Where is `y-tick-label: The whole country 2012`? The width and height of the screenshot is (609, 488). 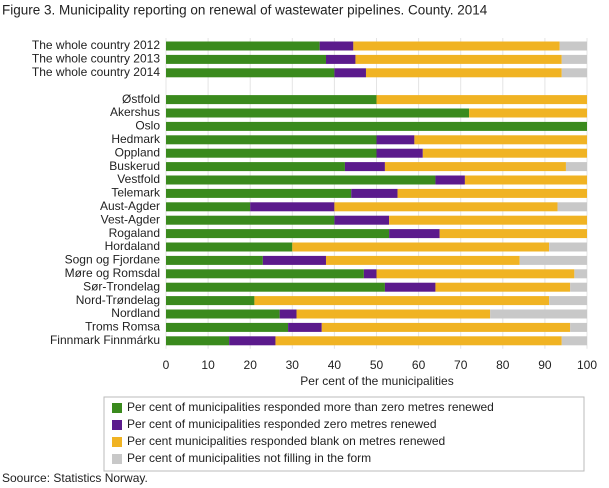
y-tick-label: The whole country 2012 is located at coordinates (96, 45).